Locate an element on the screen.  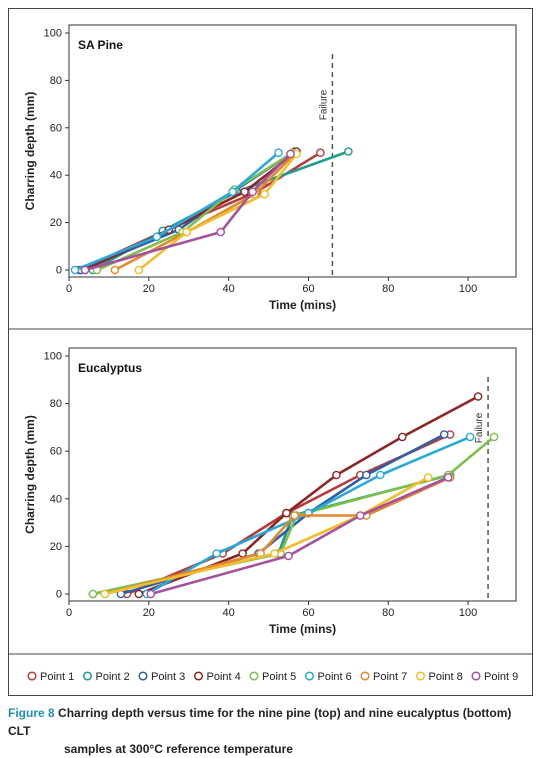
legend-label-point-9: Point 9 is located at coordinates (501, 677).